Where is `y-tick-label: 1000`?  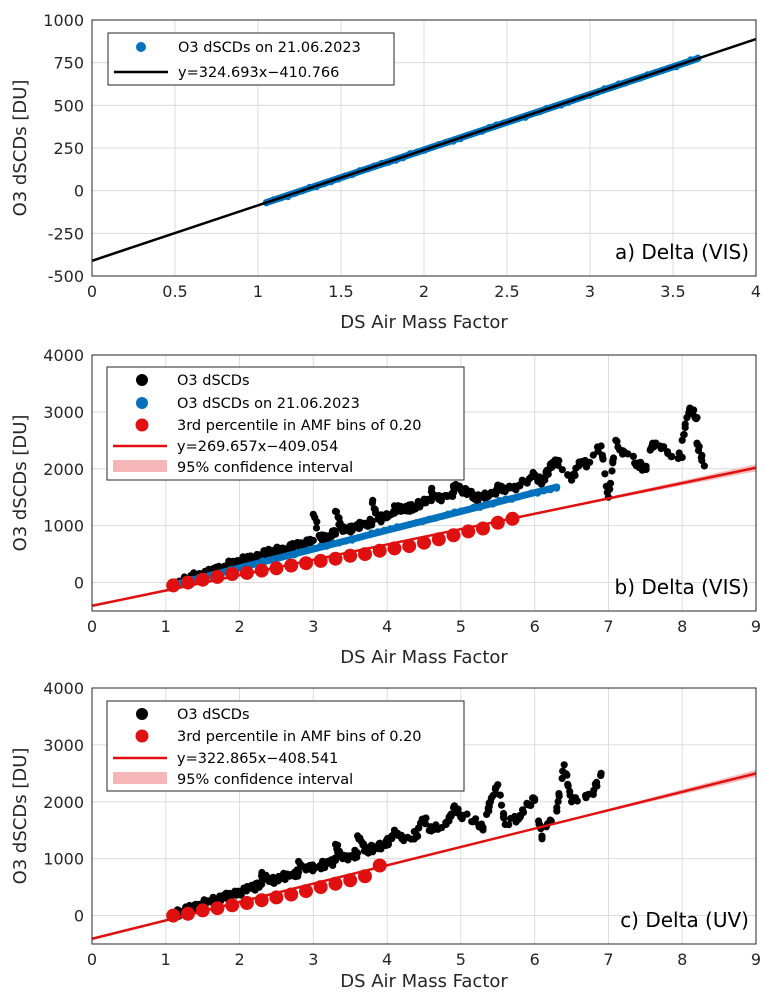
y-tick-label: 1000 is located at coordinates (63, 859).